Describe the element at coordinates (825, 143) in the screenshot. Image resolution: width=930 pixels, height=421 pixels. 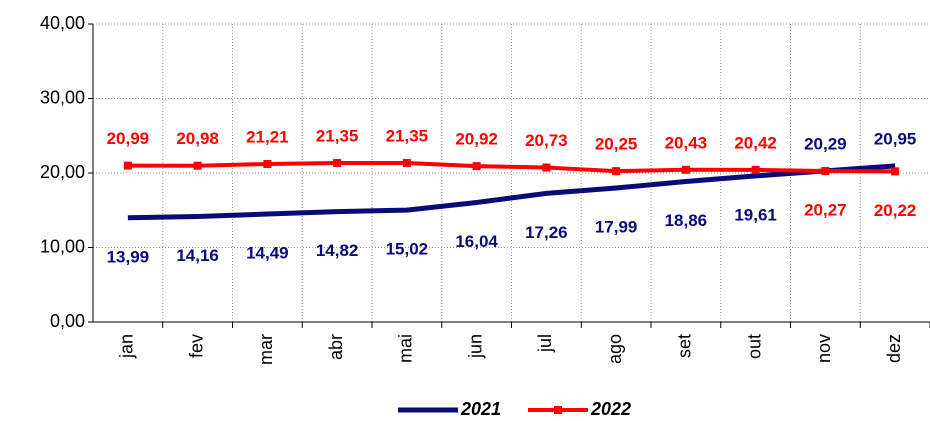
I see `data-label: 20,29` at that location.